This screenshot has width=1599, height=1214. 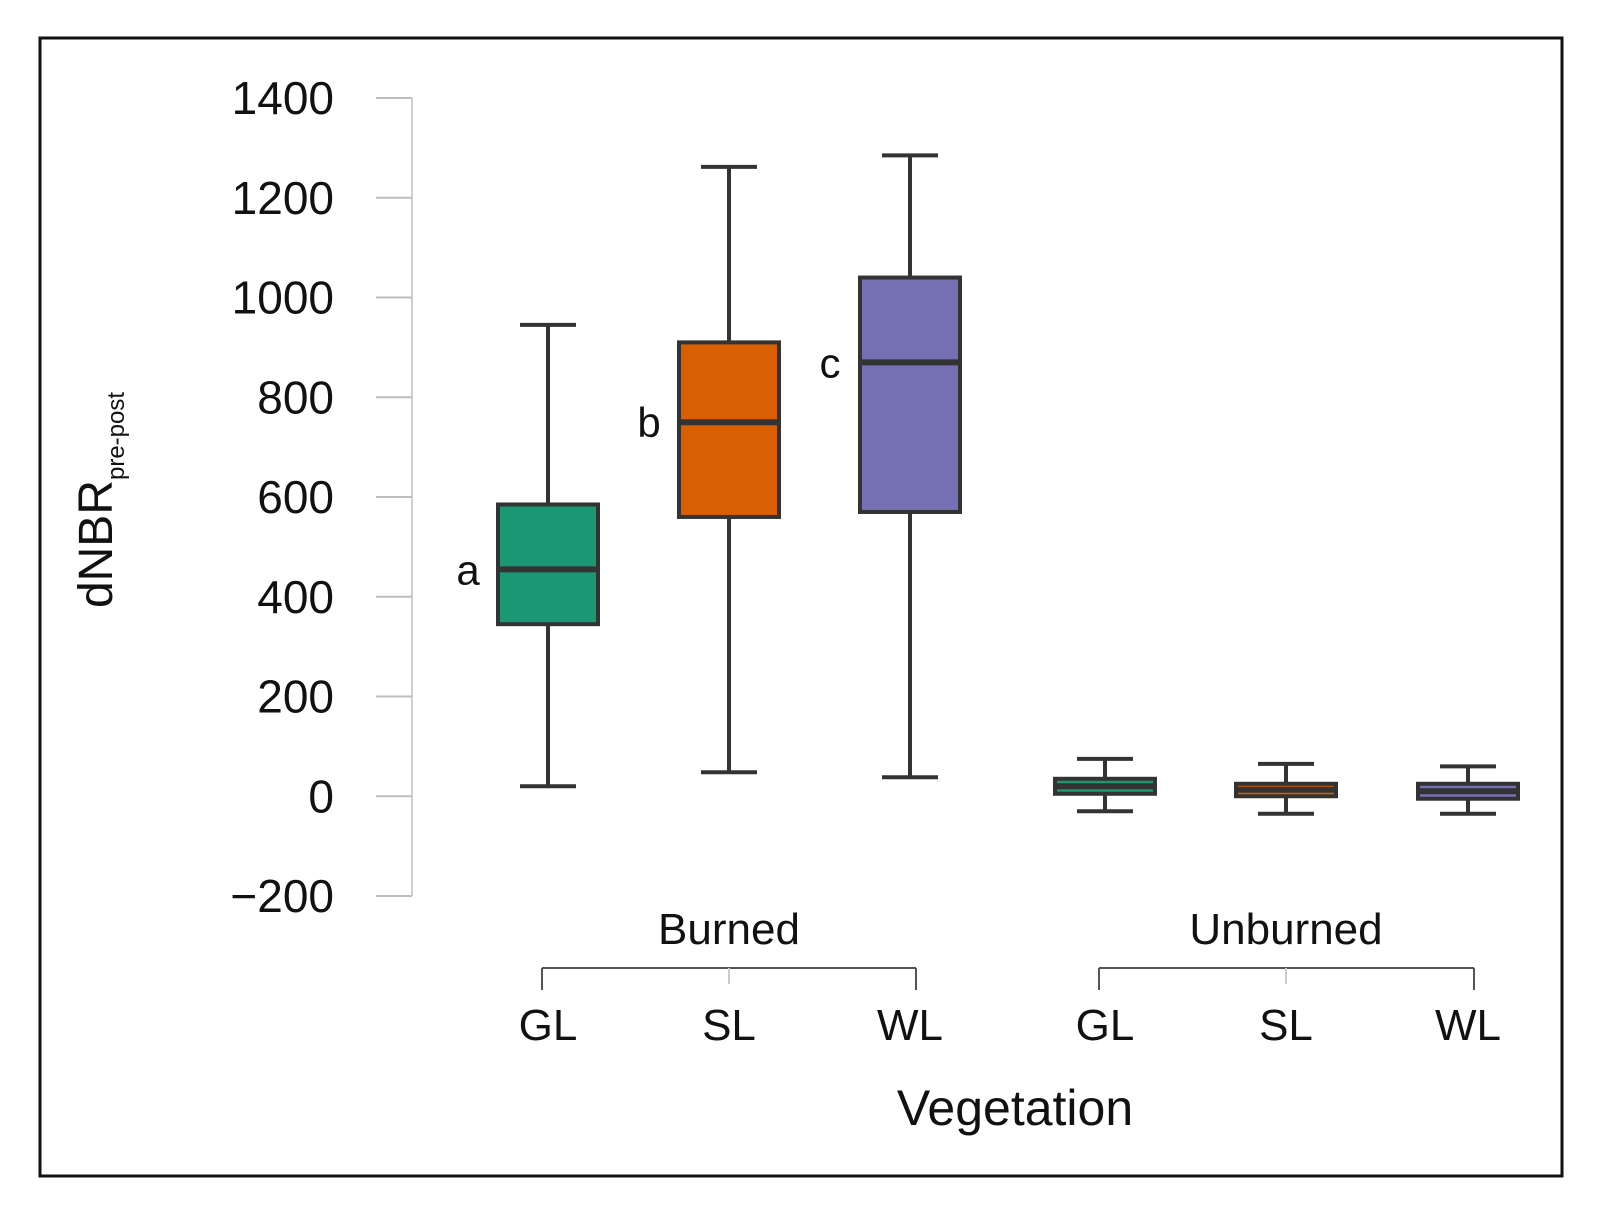 I want to click on y-tick-label: 800, so click(x=295, y=397).